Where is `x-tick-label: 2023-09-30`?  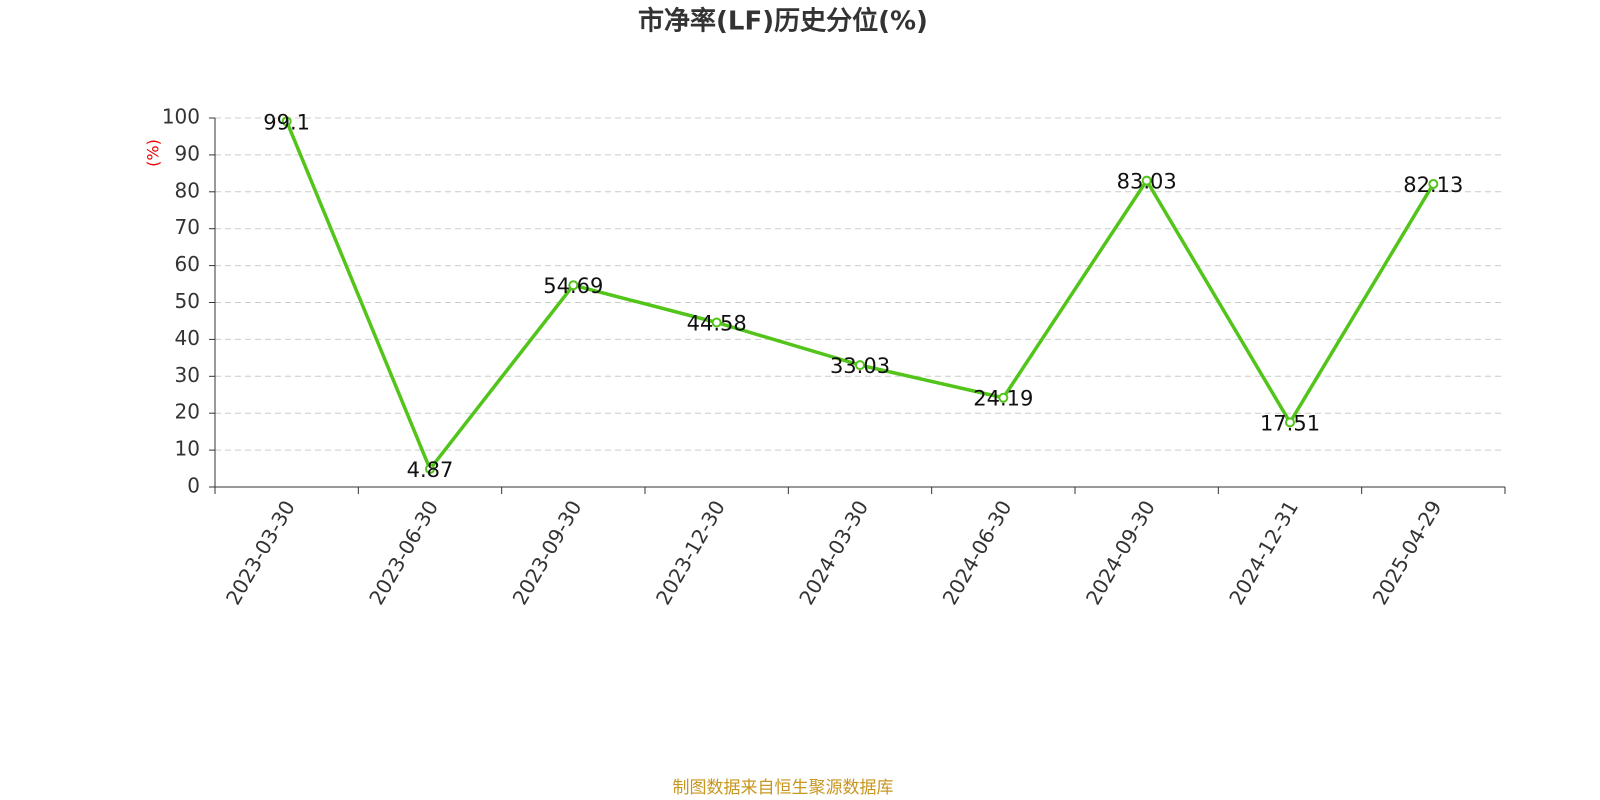
x-tick-label: 2023-09-30 is located at coordinates (547, 552).